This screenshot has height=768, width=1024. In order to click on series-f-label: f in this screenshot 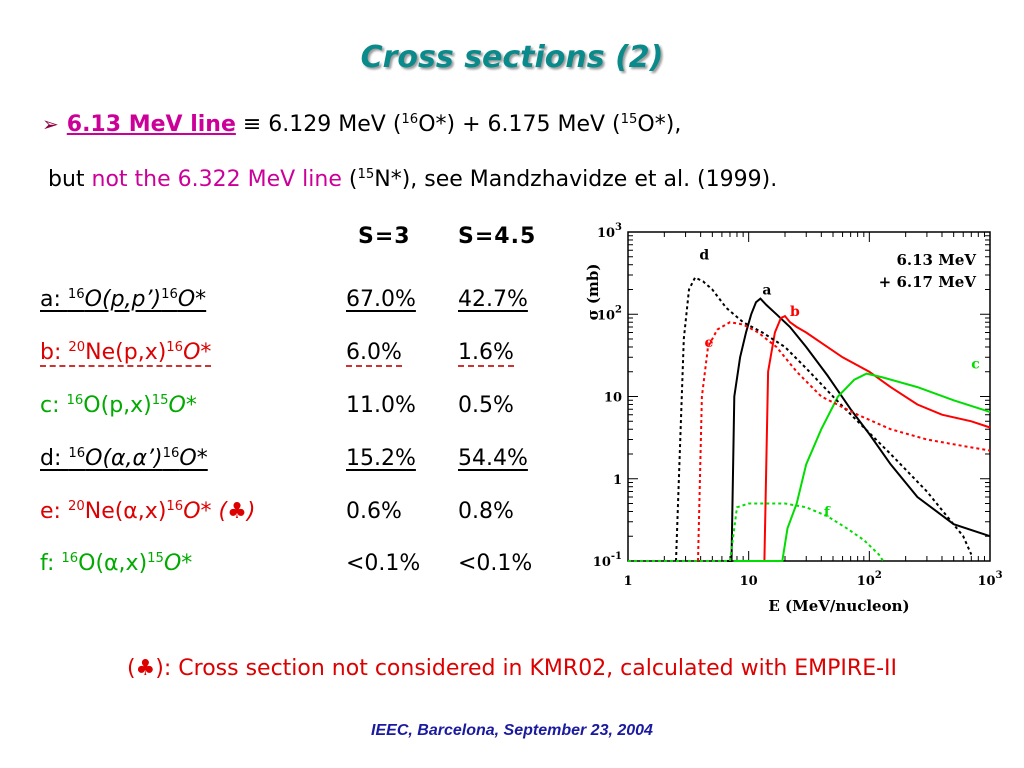, I will do `click(827, 512)`.